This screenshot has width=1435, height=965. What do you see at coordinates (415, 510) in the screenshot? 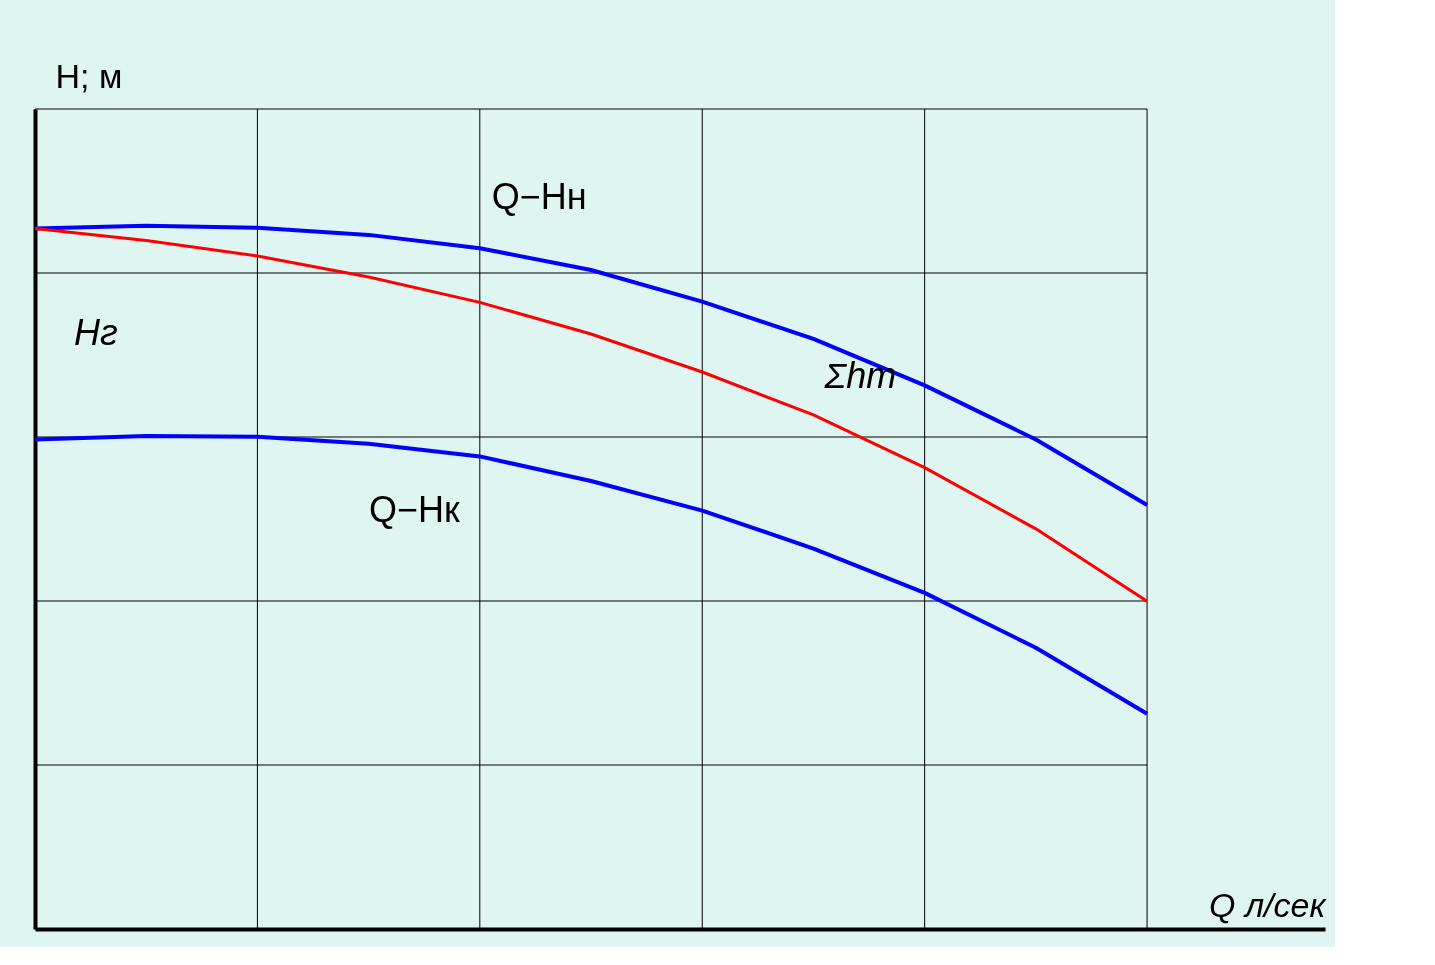
I see `series-label: Q−Hк` at bounding box center [415, 510].